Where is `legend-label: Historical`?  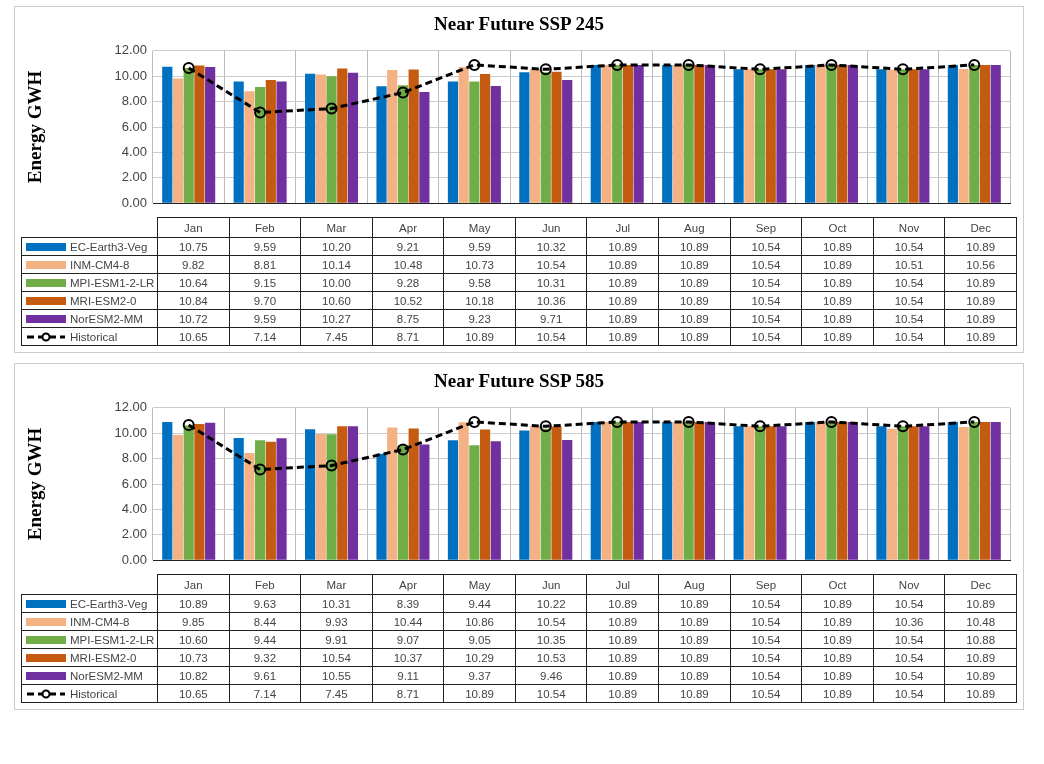
legend-label: Historical is located at coordinates (94, 693).